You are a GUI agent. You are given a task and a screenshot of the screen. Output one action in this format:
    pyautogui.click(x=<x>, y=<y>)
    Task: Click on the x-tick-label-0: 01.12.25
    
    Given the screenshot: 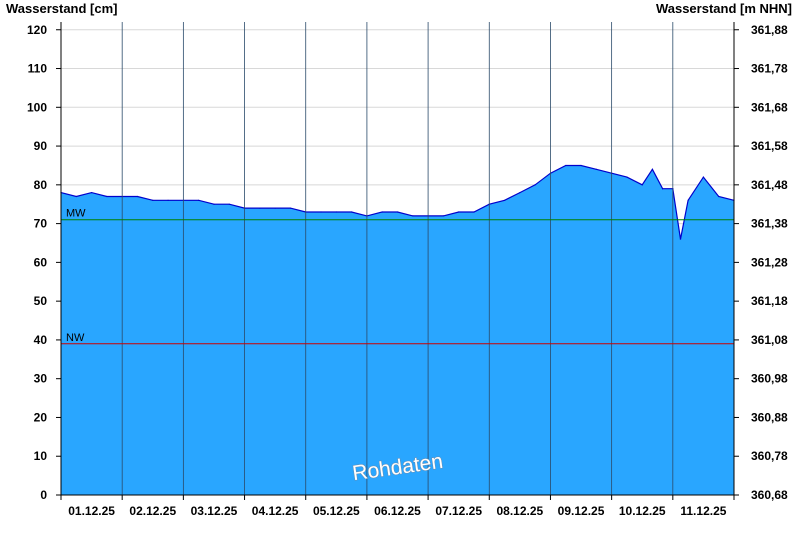 What is the action you would take?
    pyautogui.click(x=91, y=511)
    